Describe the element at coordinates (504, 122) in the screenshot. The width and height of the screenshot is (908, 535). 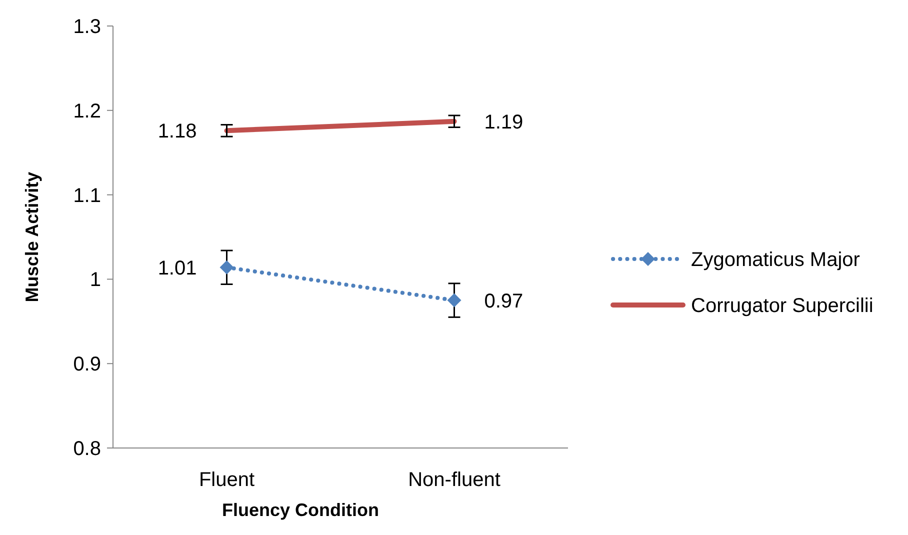
I see `data-label: 1.19` at that location.